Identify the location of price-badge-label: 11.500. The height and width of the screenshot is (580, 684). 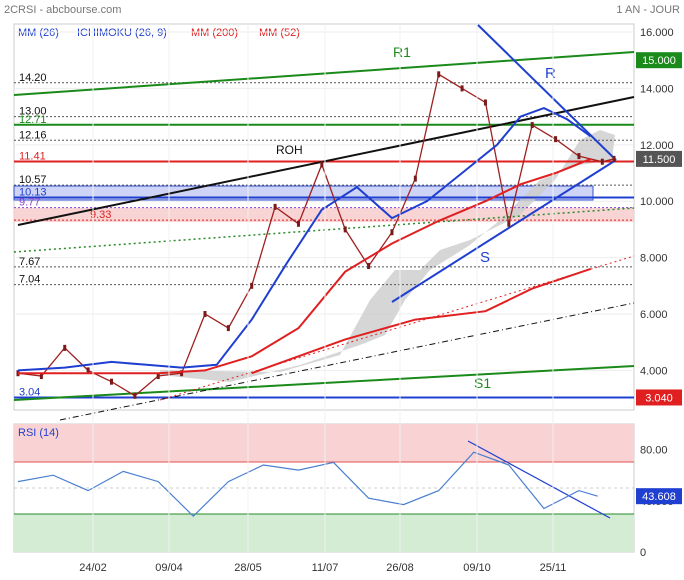
(659, 160).